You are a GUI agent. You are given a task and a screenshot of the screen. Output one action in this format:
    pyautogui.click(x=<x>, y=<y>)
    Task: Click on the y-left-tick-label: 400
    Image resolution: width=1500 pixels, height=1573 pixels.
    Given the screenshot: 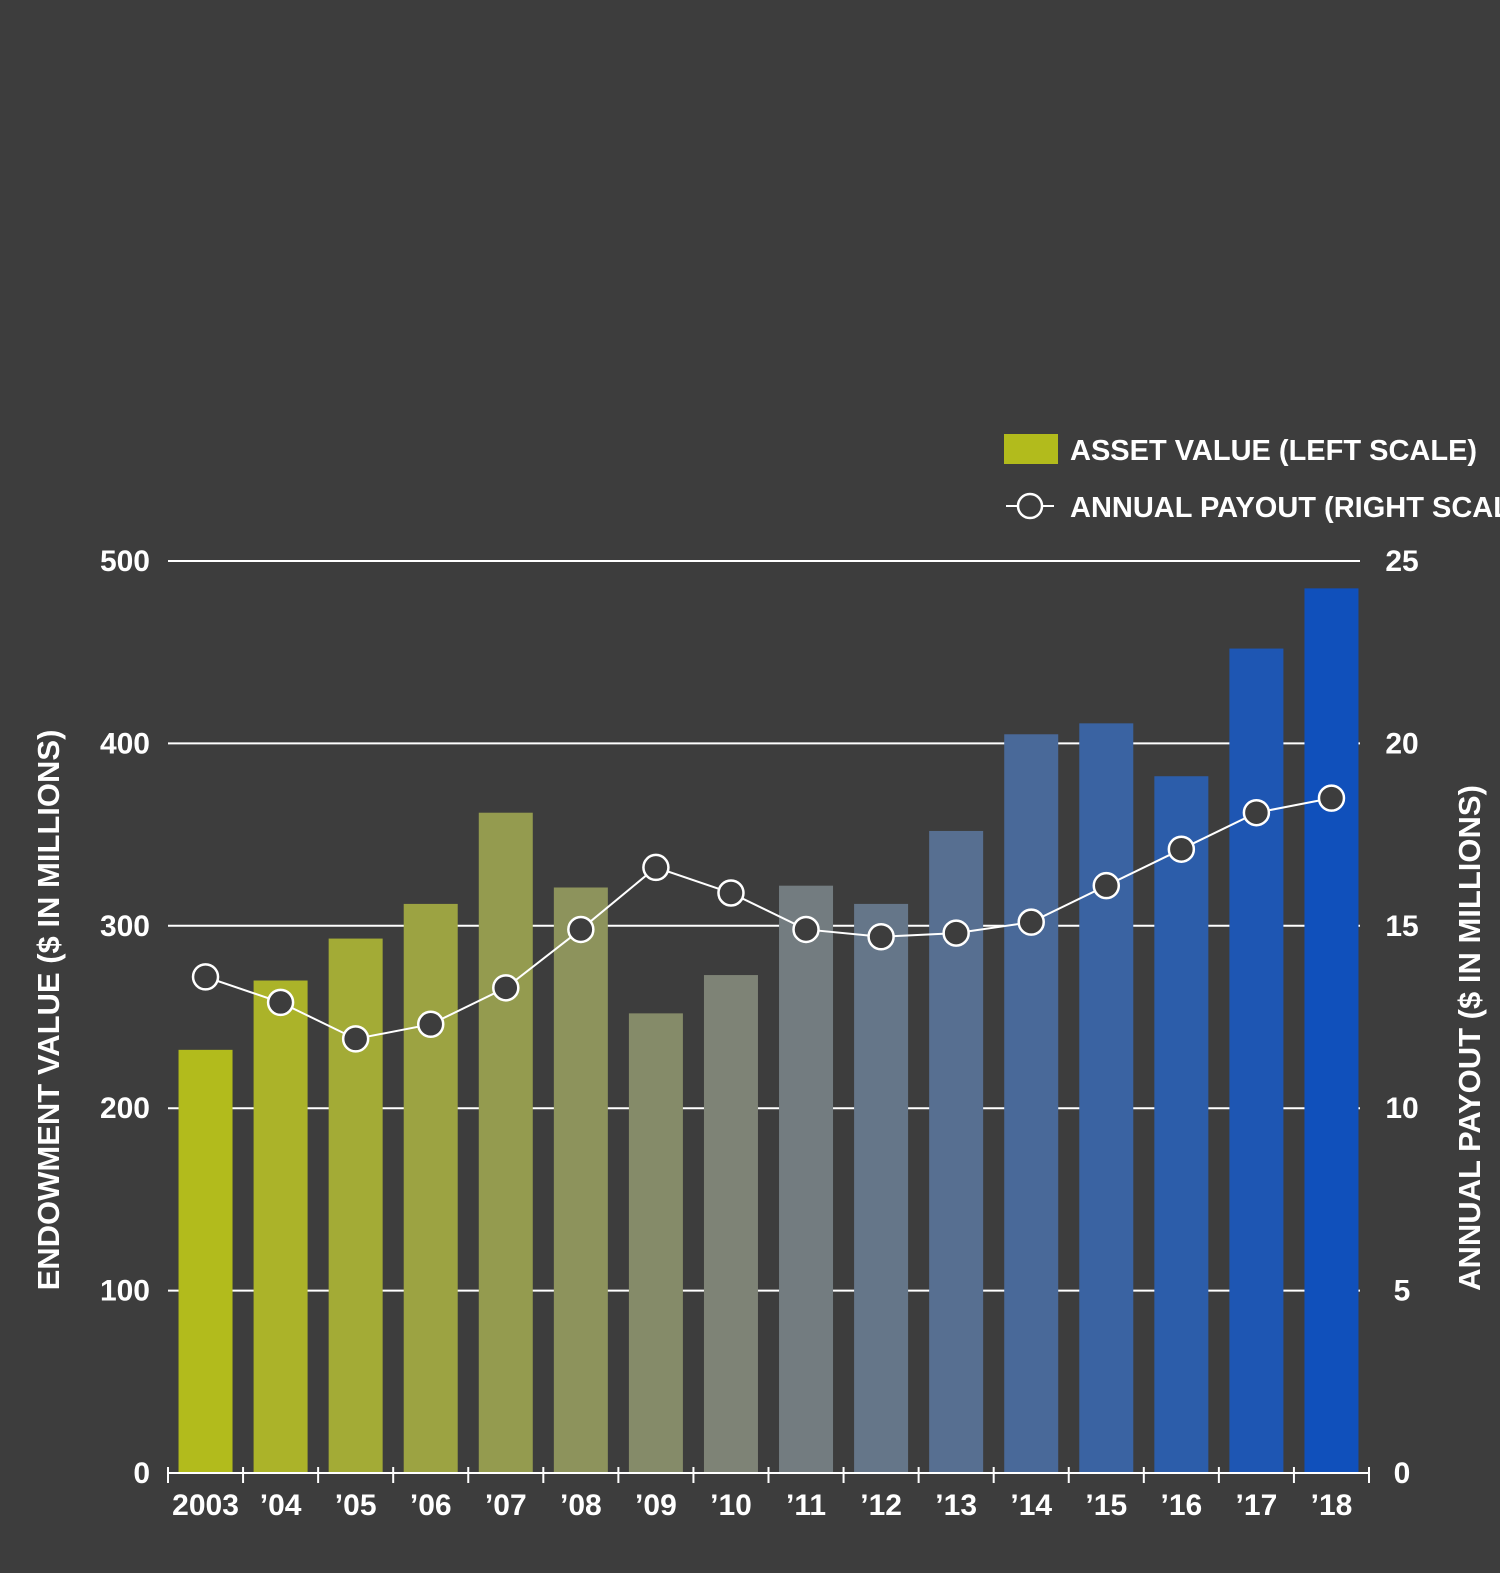 What is the action you would take?
    pyautogui.click(x=125, y=743)
    